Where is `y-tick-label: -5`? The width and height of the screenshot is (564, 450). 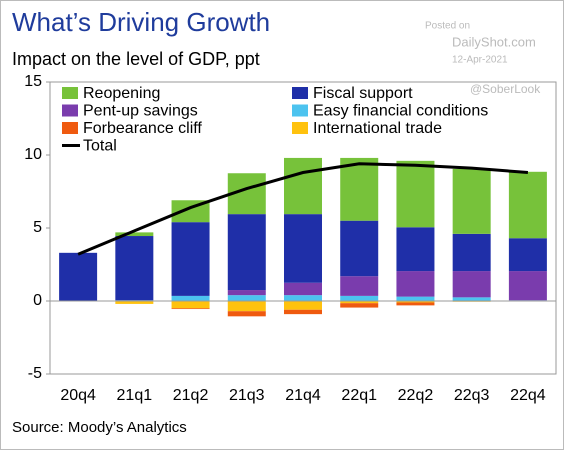 y-tick-label: -5 is located at coordinates (35, 373).